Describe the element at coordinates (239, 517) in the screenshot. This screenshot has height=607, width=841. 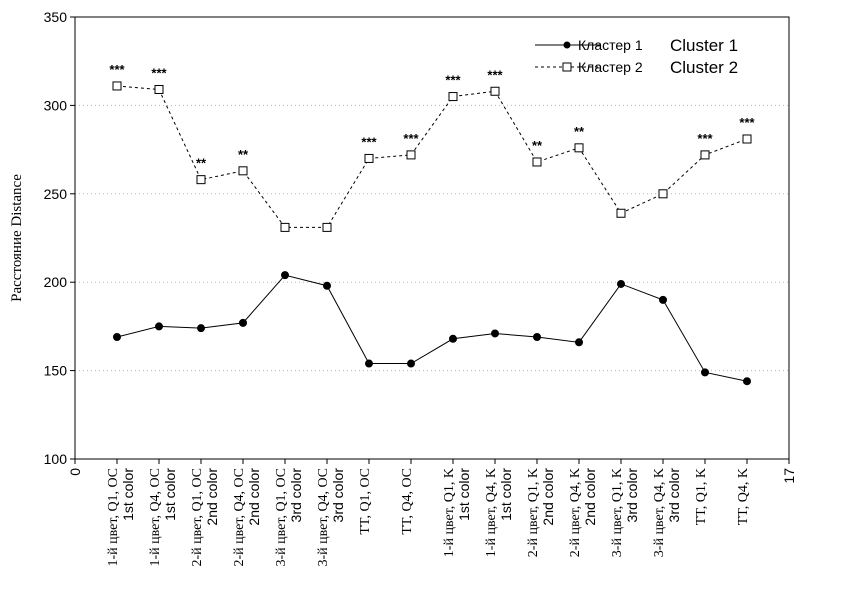
I see `x-category-label: 2-й цвет, Q4, OC` at that location.